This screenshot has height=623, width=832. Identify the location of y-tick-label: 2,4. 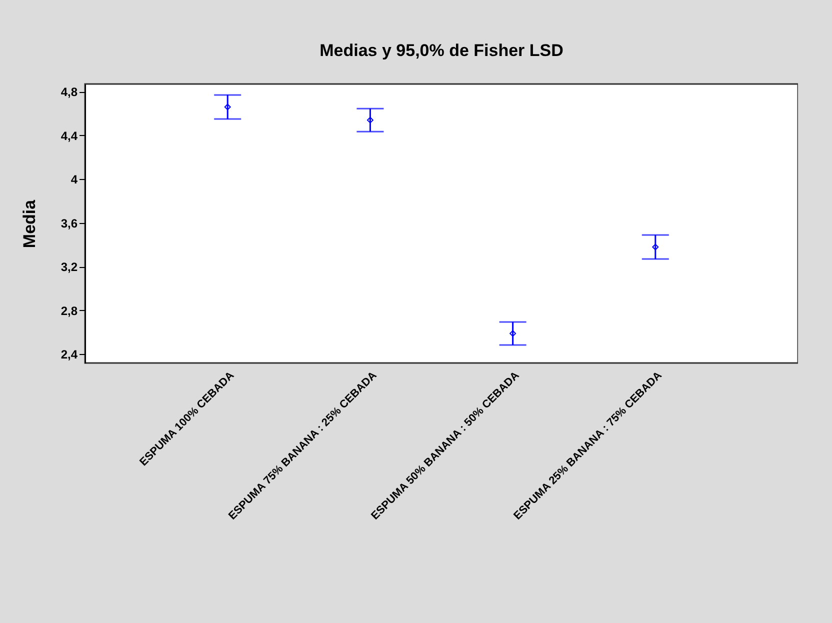
(69, 355).